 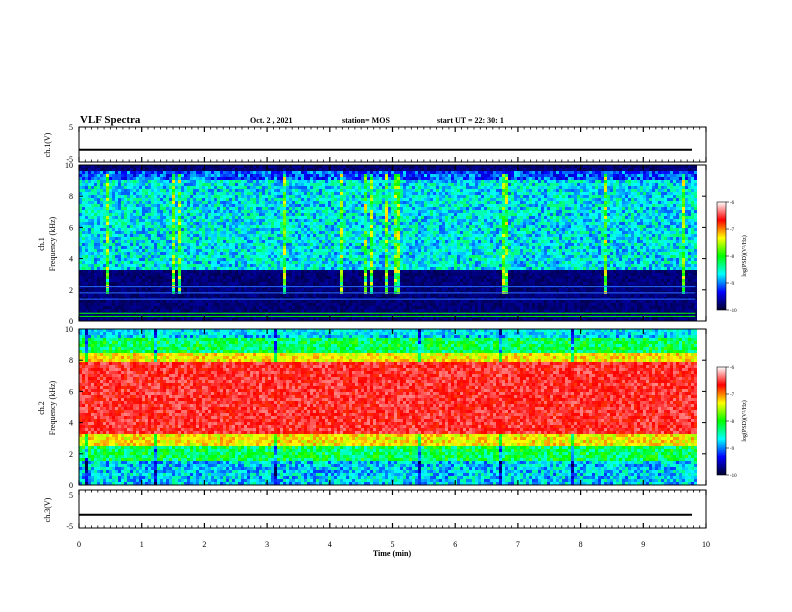 I want to click on cb2-tick-1: -7, so click(x=732, y=395).